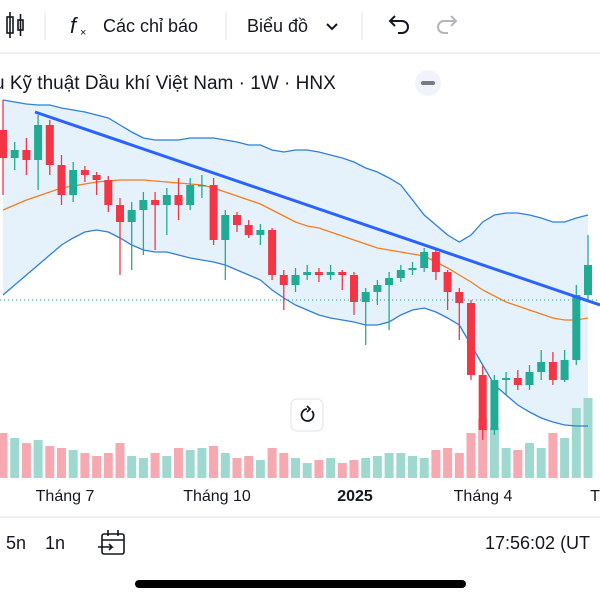 The width and height of the screenshot is (600, 605). Describe the element at coordinates (83, 33) in the screenshot. I see `fx-icon: ×` at that location.